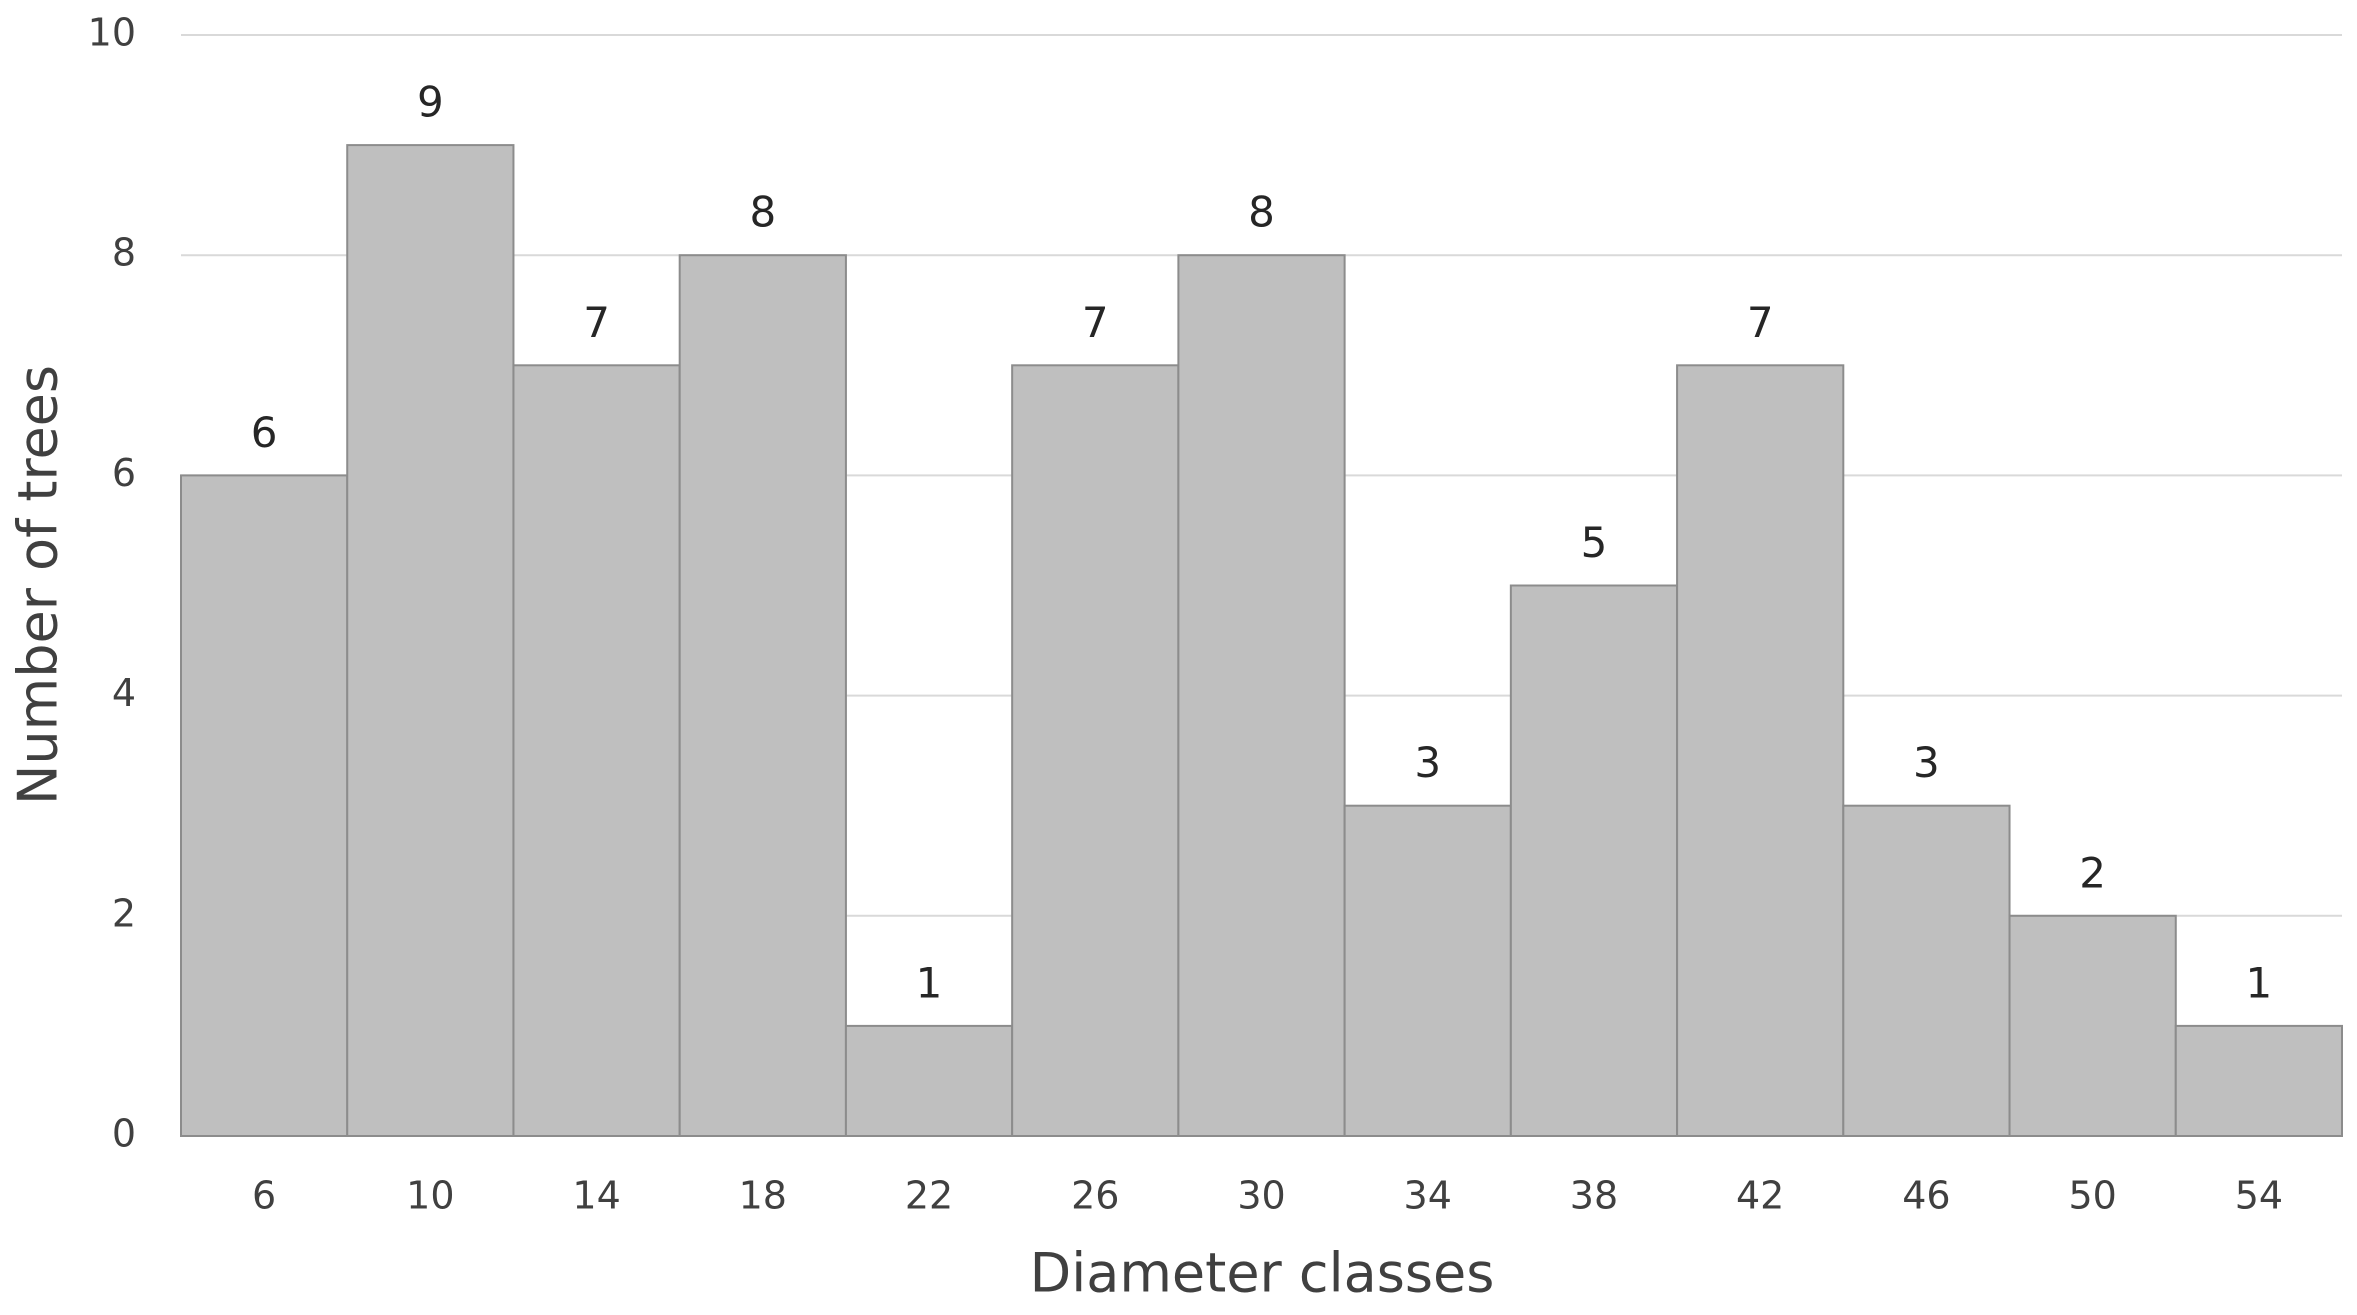  What do you see at coordinates (596, 1196) in the screenshot?
I see `x-tick-label: 14` at bounding box center [596, 1196].